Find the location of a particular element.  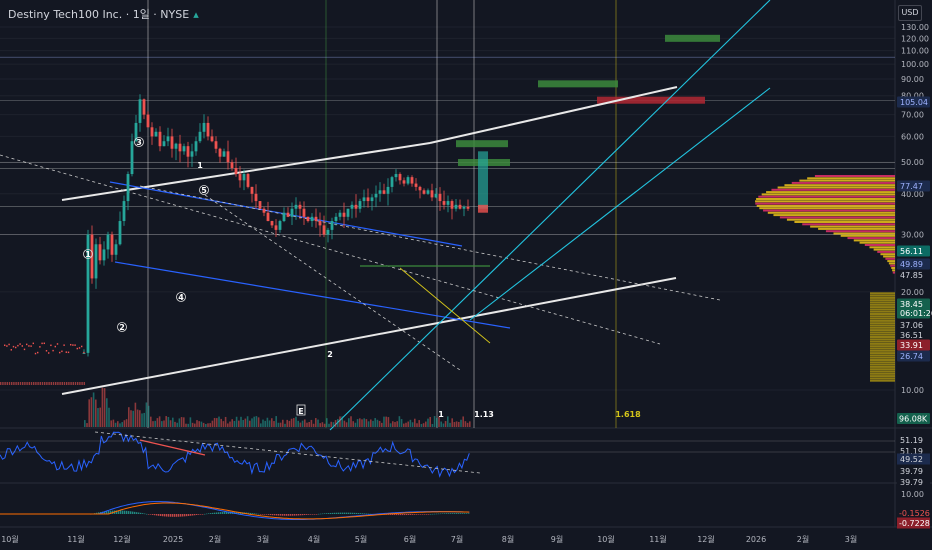

time-tick-label: 9월 is located at coordinates (557, 539).